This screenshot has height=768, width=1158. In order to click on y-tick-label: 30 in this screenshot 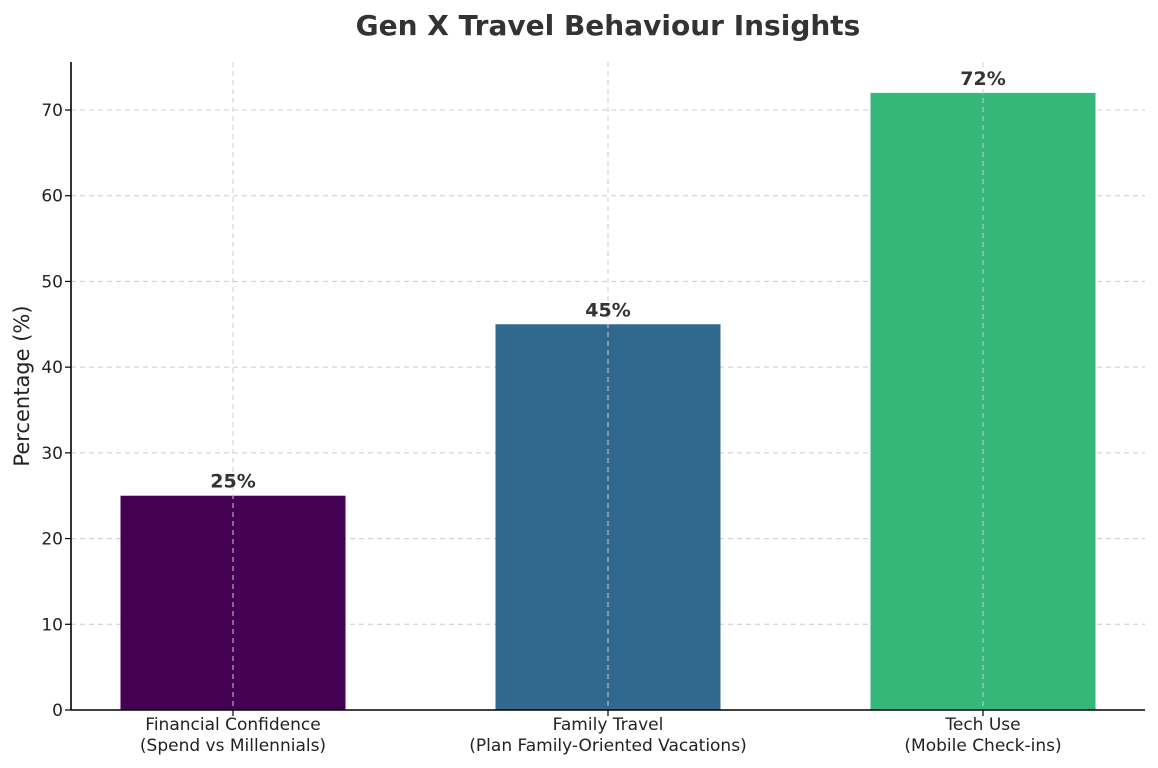, I will do `click(52, 454)`.